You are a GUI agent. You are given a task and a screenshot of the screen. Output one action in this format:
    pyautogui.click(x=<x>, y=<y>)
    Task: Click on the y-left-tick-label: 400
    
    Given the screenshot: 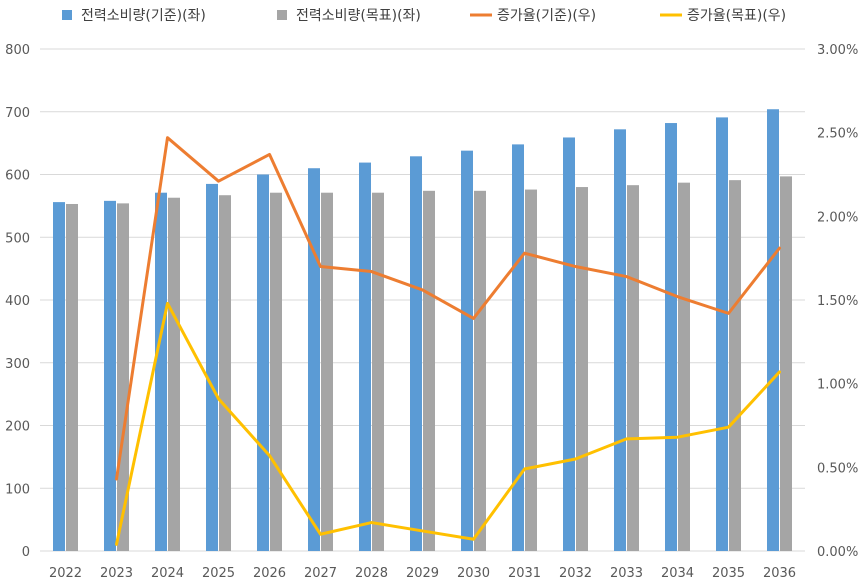 What is the action you would take?
    pyautogui.click(x=17, y=301)
    